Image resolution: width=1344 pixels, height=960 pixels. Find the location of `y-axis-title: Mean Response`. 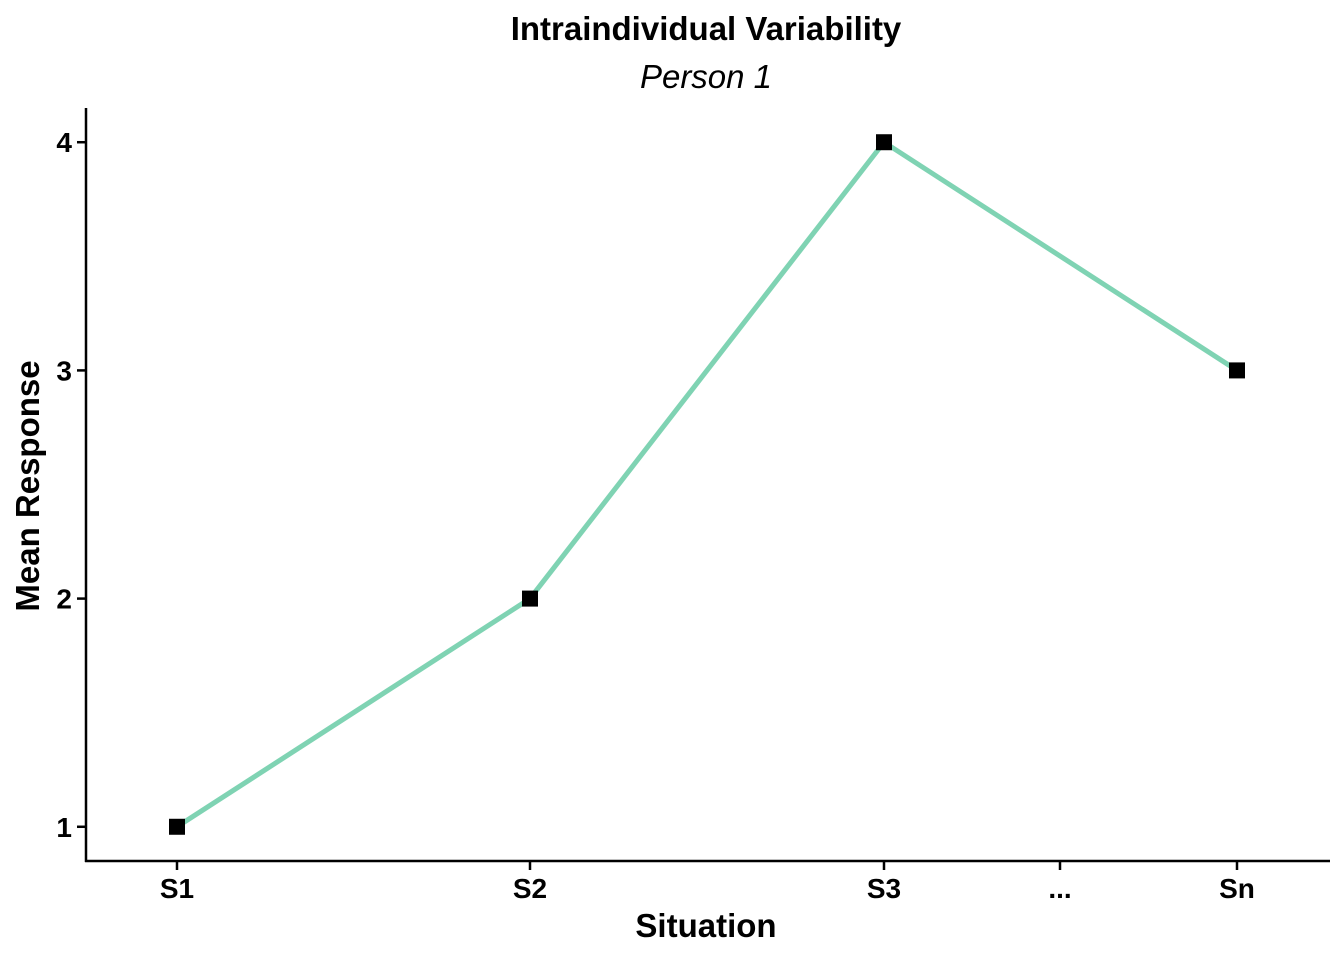

y-axis-title: Mean Response is located at coordinates (27, 485).